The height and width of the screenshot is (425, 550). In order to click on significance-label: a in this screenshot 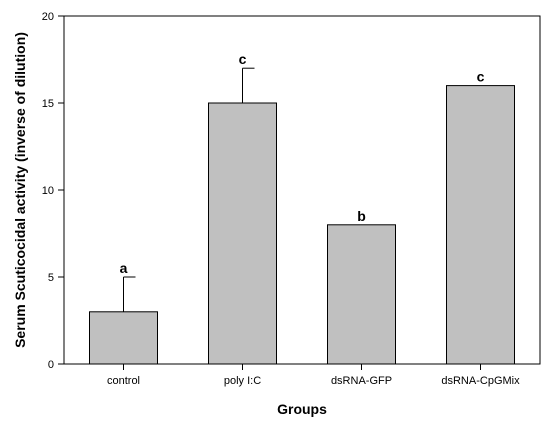, I will do `click(124, 268)`.